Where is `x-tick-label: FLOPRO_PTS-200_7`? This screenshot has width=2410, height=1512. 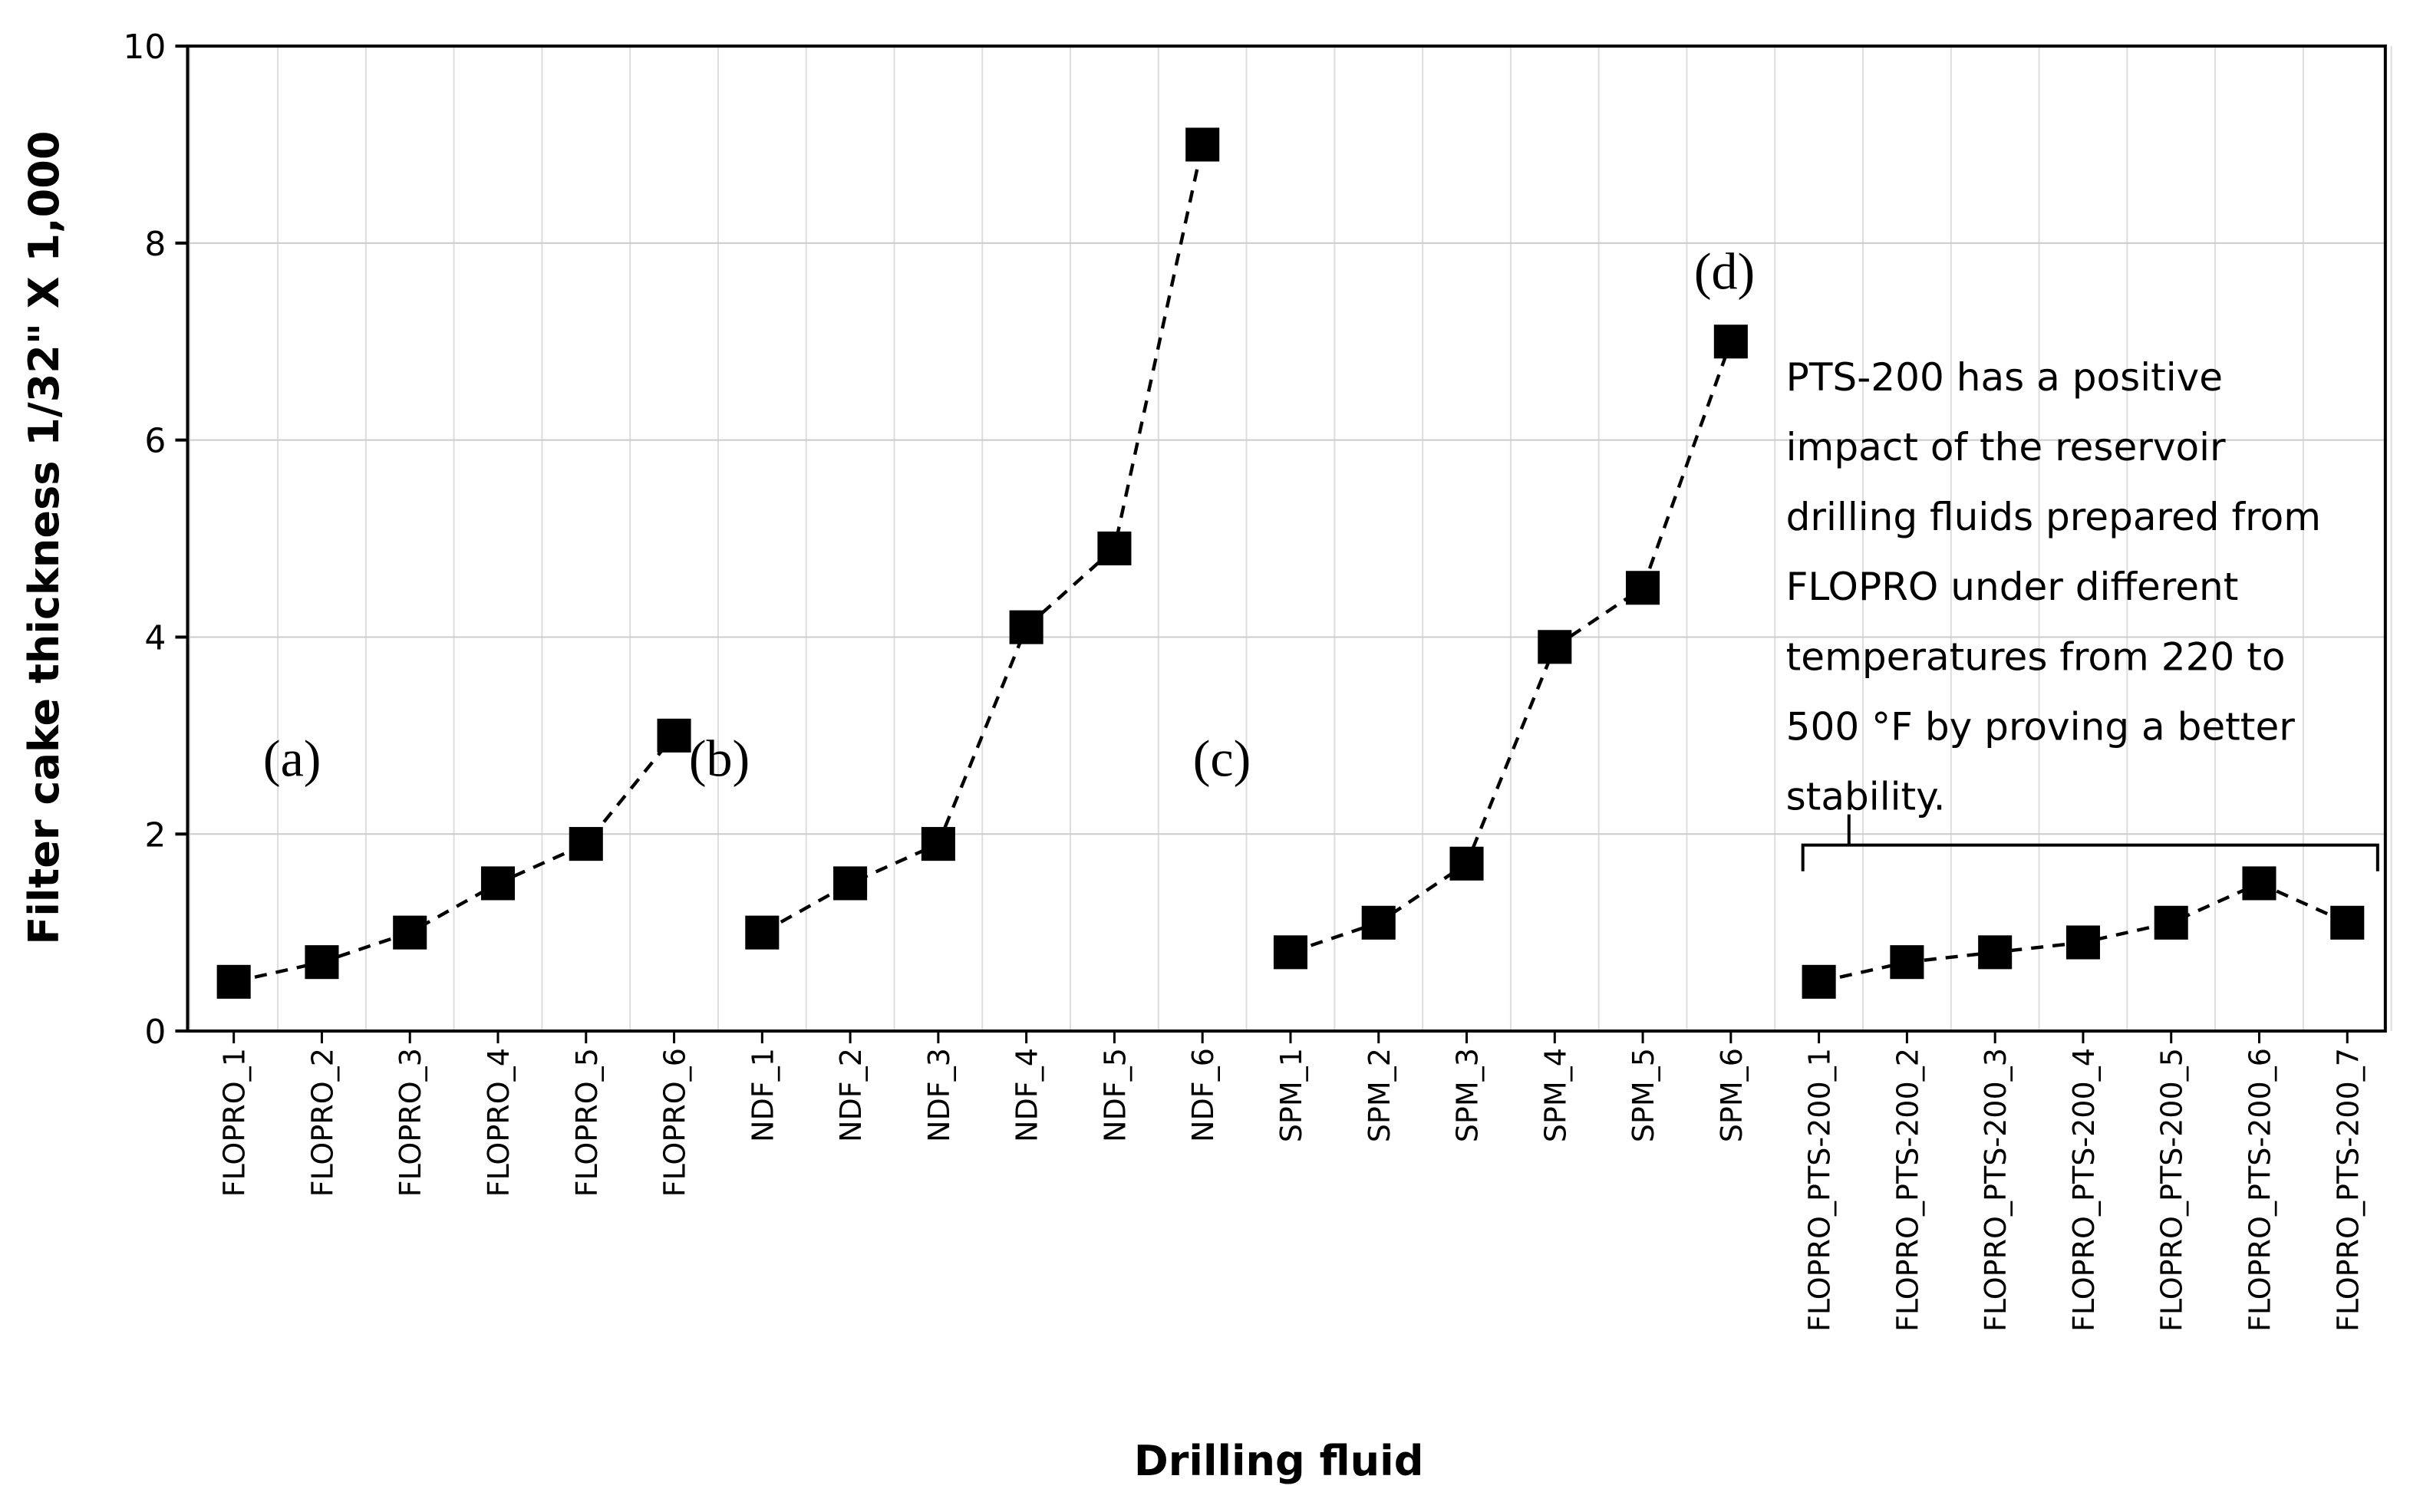 x-tick-label: FLOPRO_PTS-200_7 is located at coordinates (2348, 1190).